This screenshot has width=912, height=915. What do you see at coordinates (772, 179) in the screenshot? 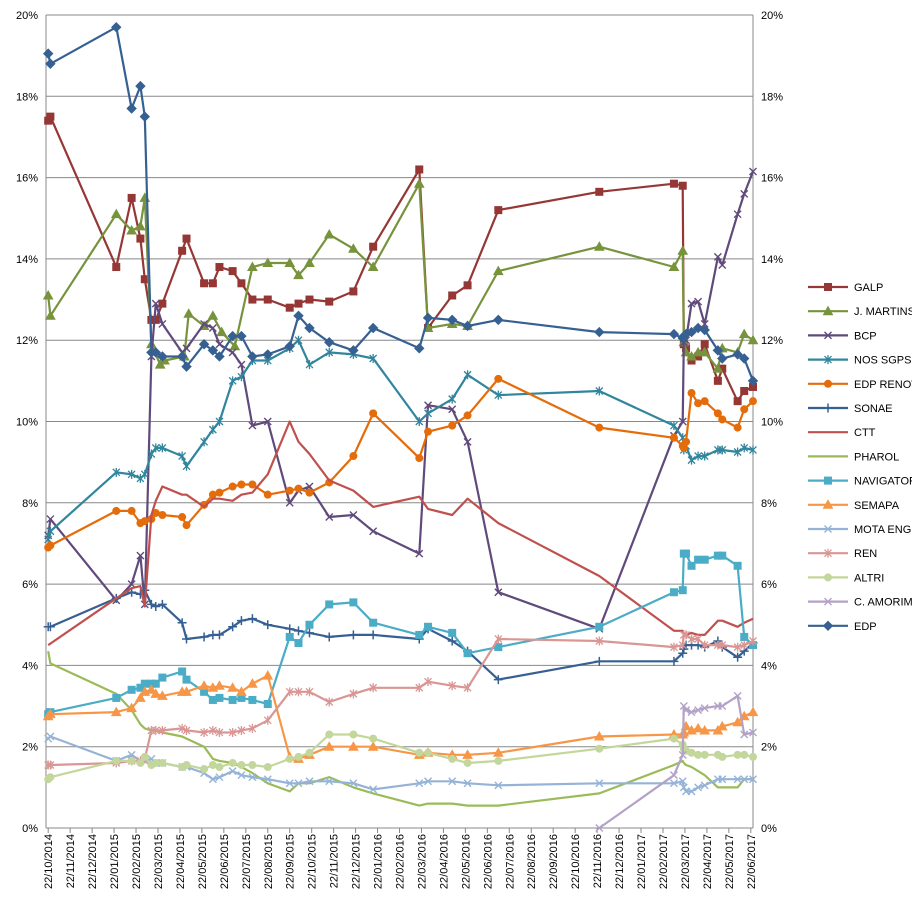
I see `y-tick-label-right: 16%` at bounding box center [772, 179].